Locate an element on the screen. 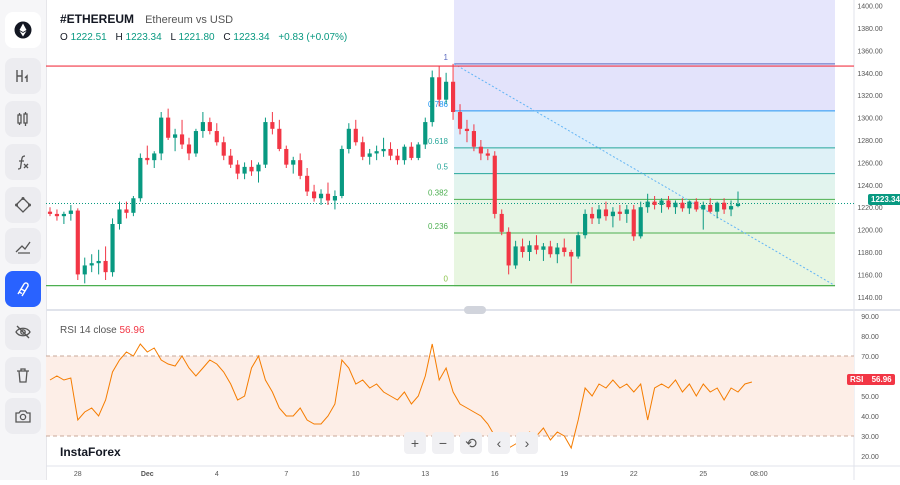 The width and height of the screenshot is (900, 485). price-tick-label: 1300.00 is located at coordinates (869, 119).